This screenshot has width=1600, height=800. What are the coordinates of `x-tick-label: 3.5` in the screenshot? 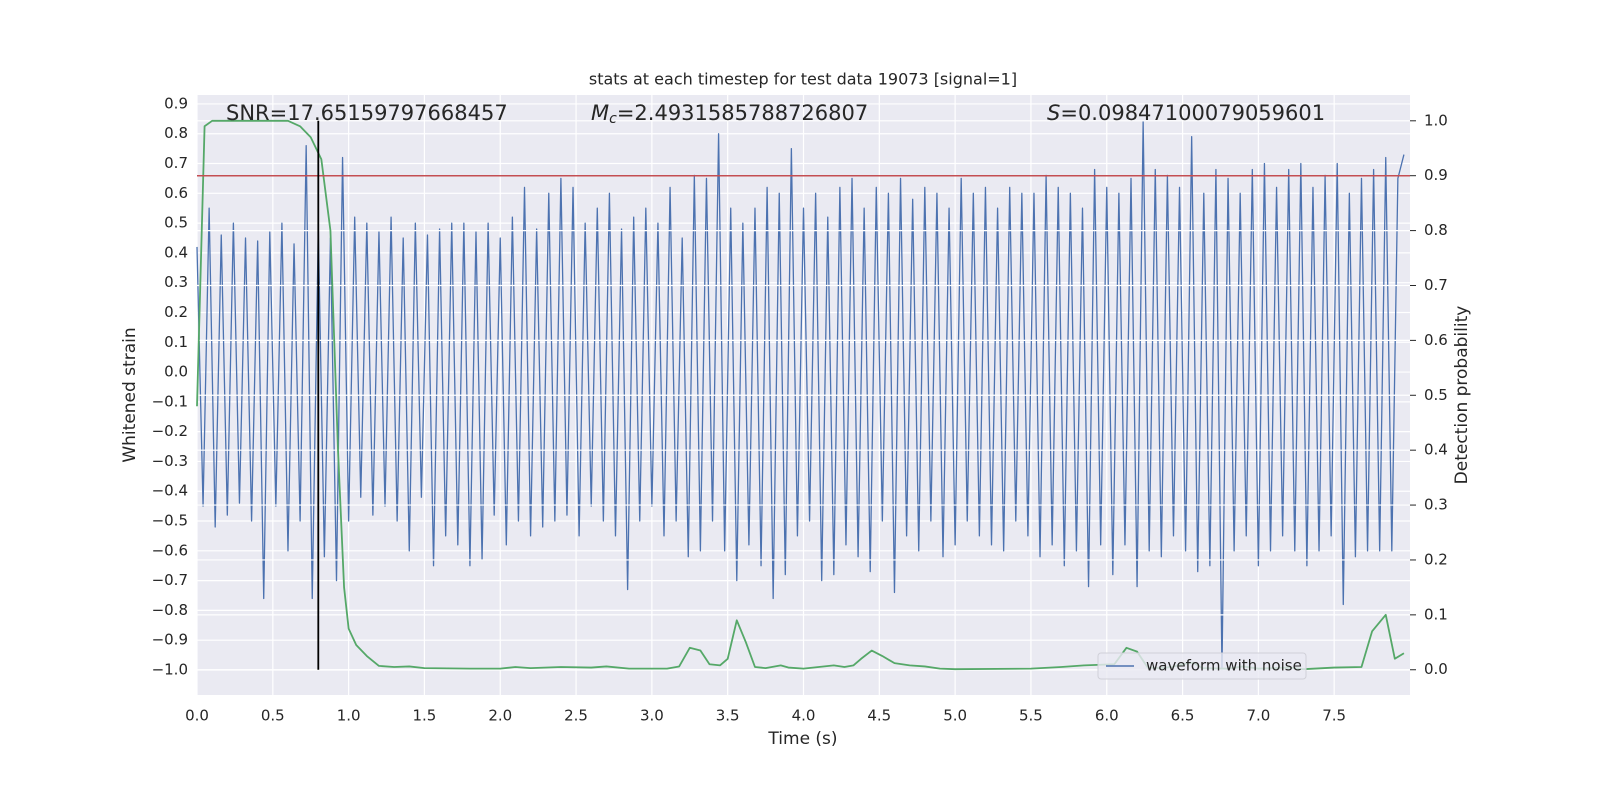 It's located at (728, 716).